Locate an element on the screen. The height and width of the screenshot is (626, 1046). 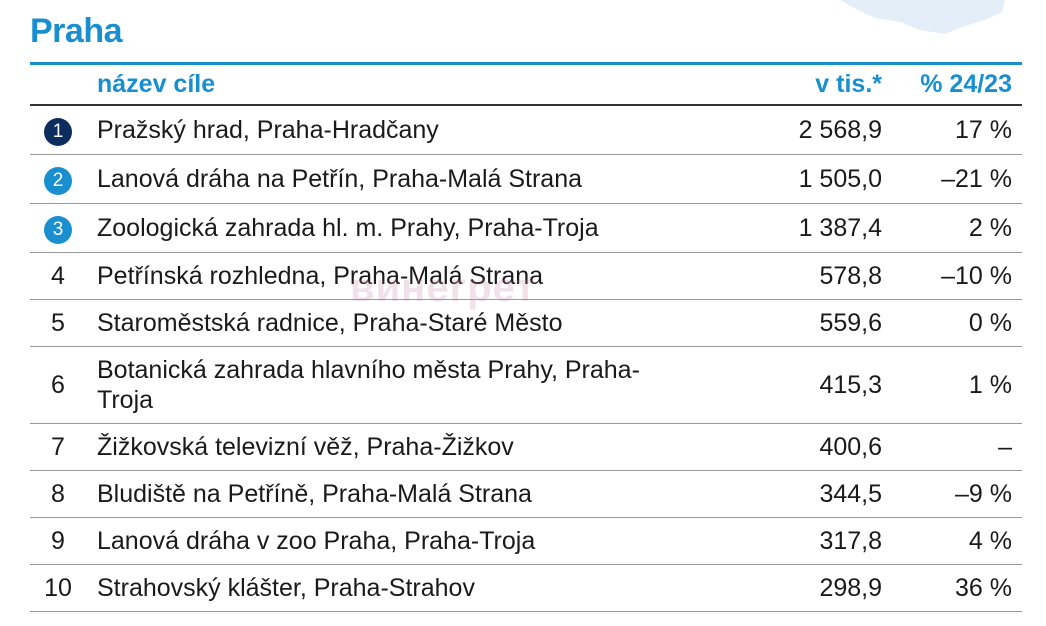
rank-badge: 2 is located at coordinates (58, 181).